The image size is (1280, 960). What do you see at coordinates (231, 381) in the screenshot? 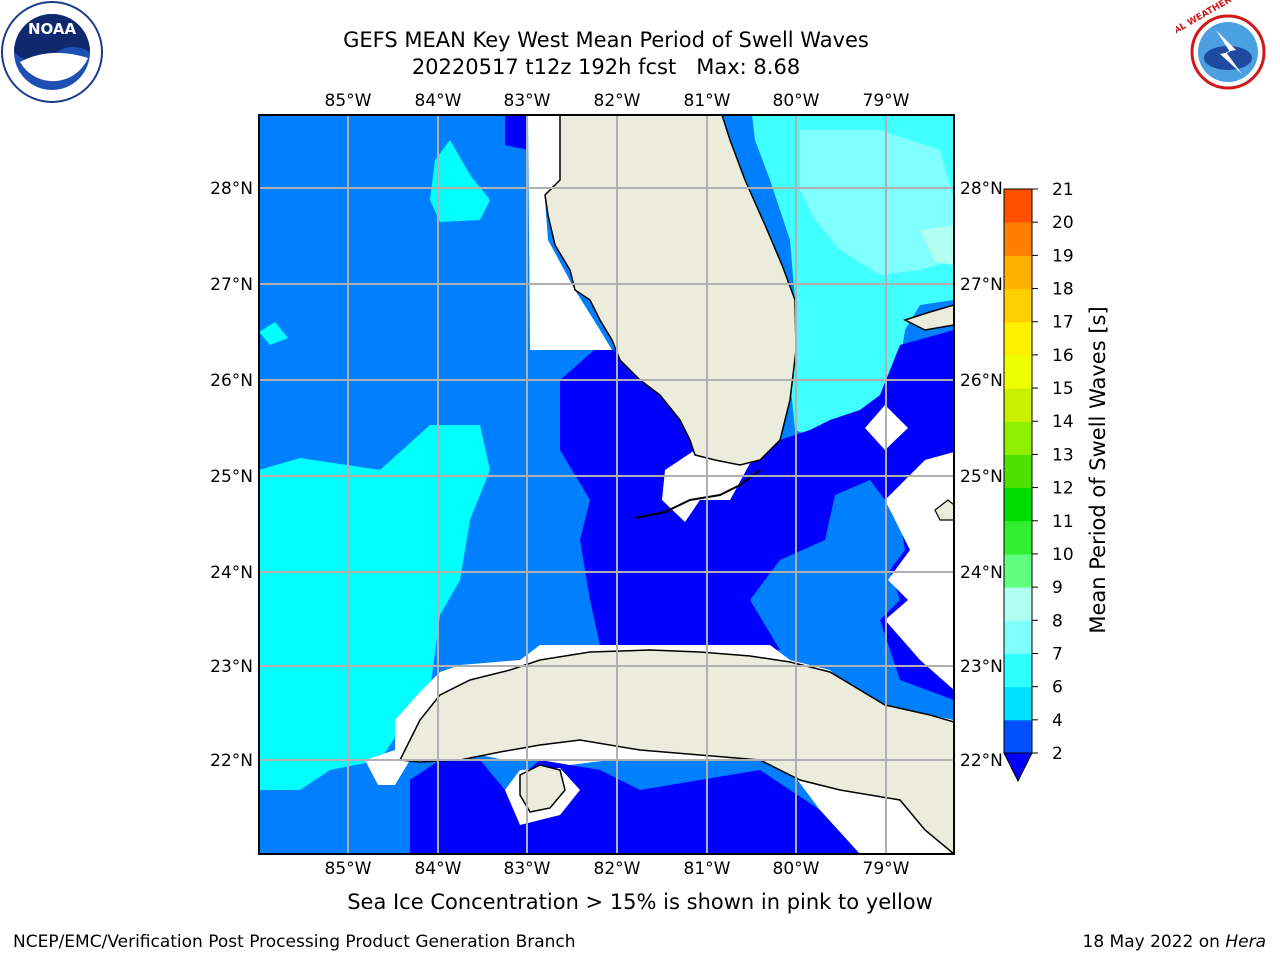
I see `lat-label-left: 26°N` at bounding box center [231, 381].